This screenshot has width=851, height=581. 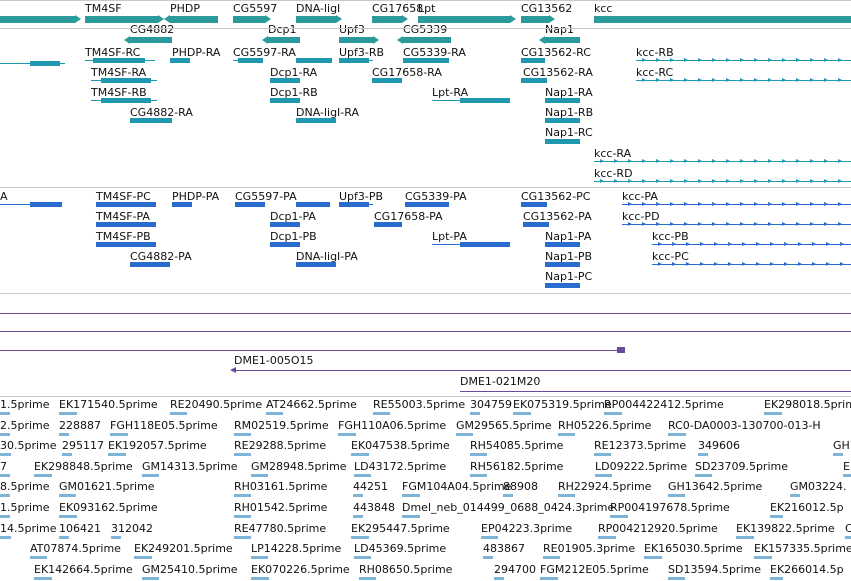 I want to click on est-label: AT07874.5prime, so click(x=75, y=548).